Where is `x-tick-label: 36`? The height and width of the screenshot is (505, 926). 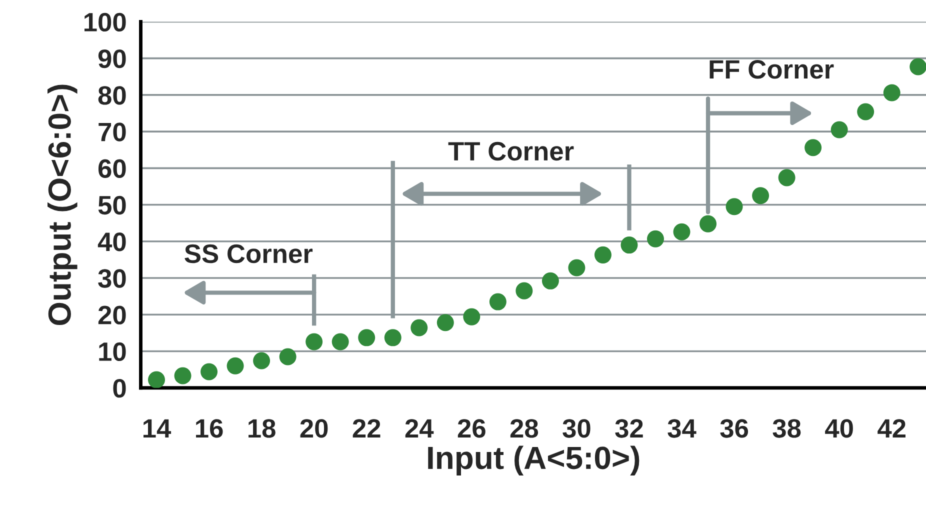
x-tick-label: 36 is located at coordinates (734, 428).